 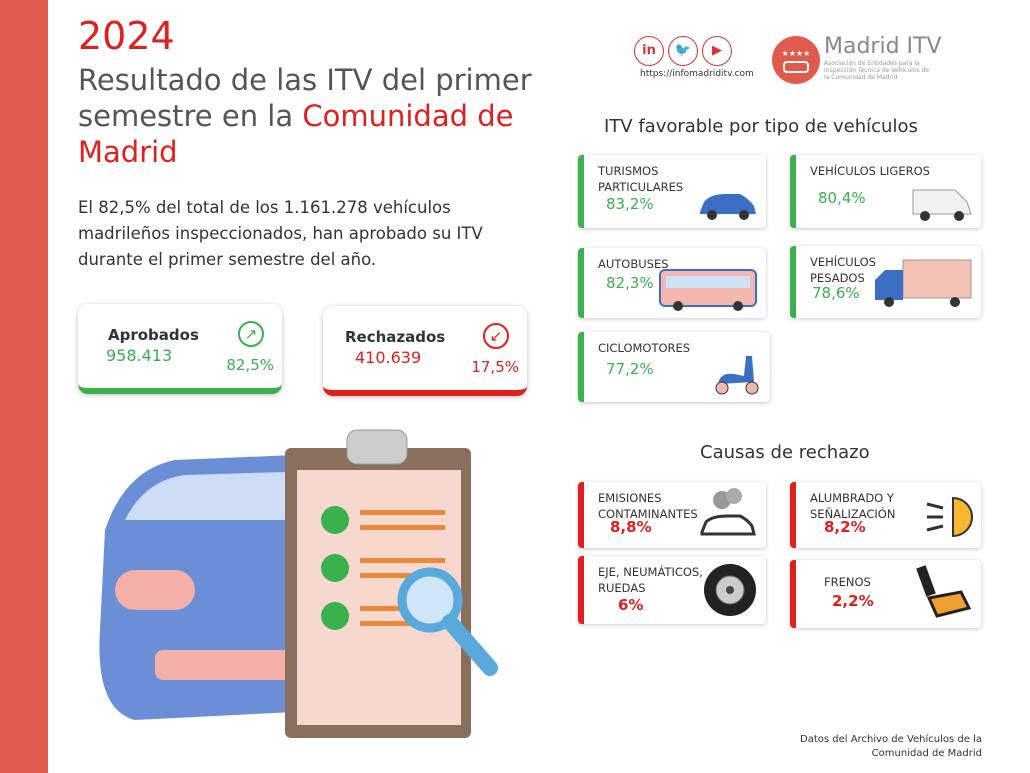 I want to click on side-bar, so click(x=24, y=386).